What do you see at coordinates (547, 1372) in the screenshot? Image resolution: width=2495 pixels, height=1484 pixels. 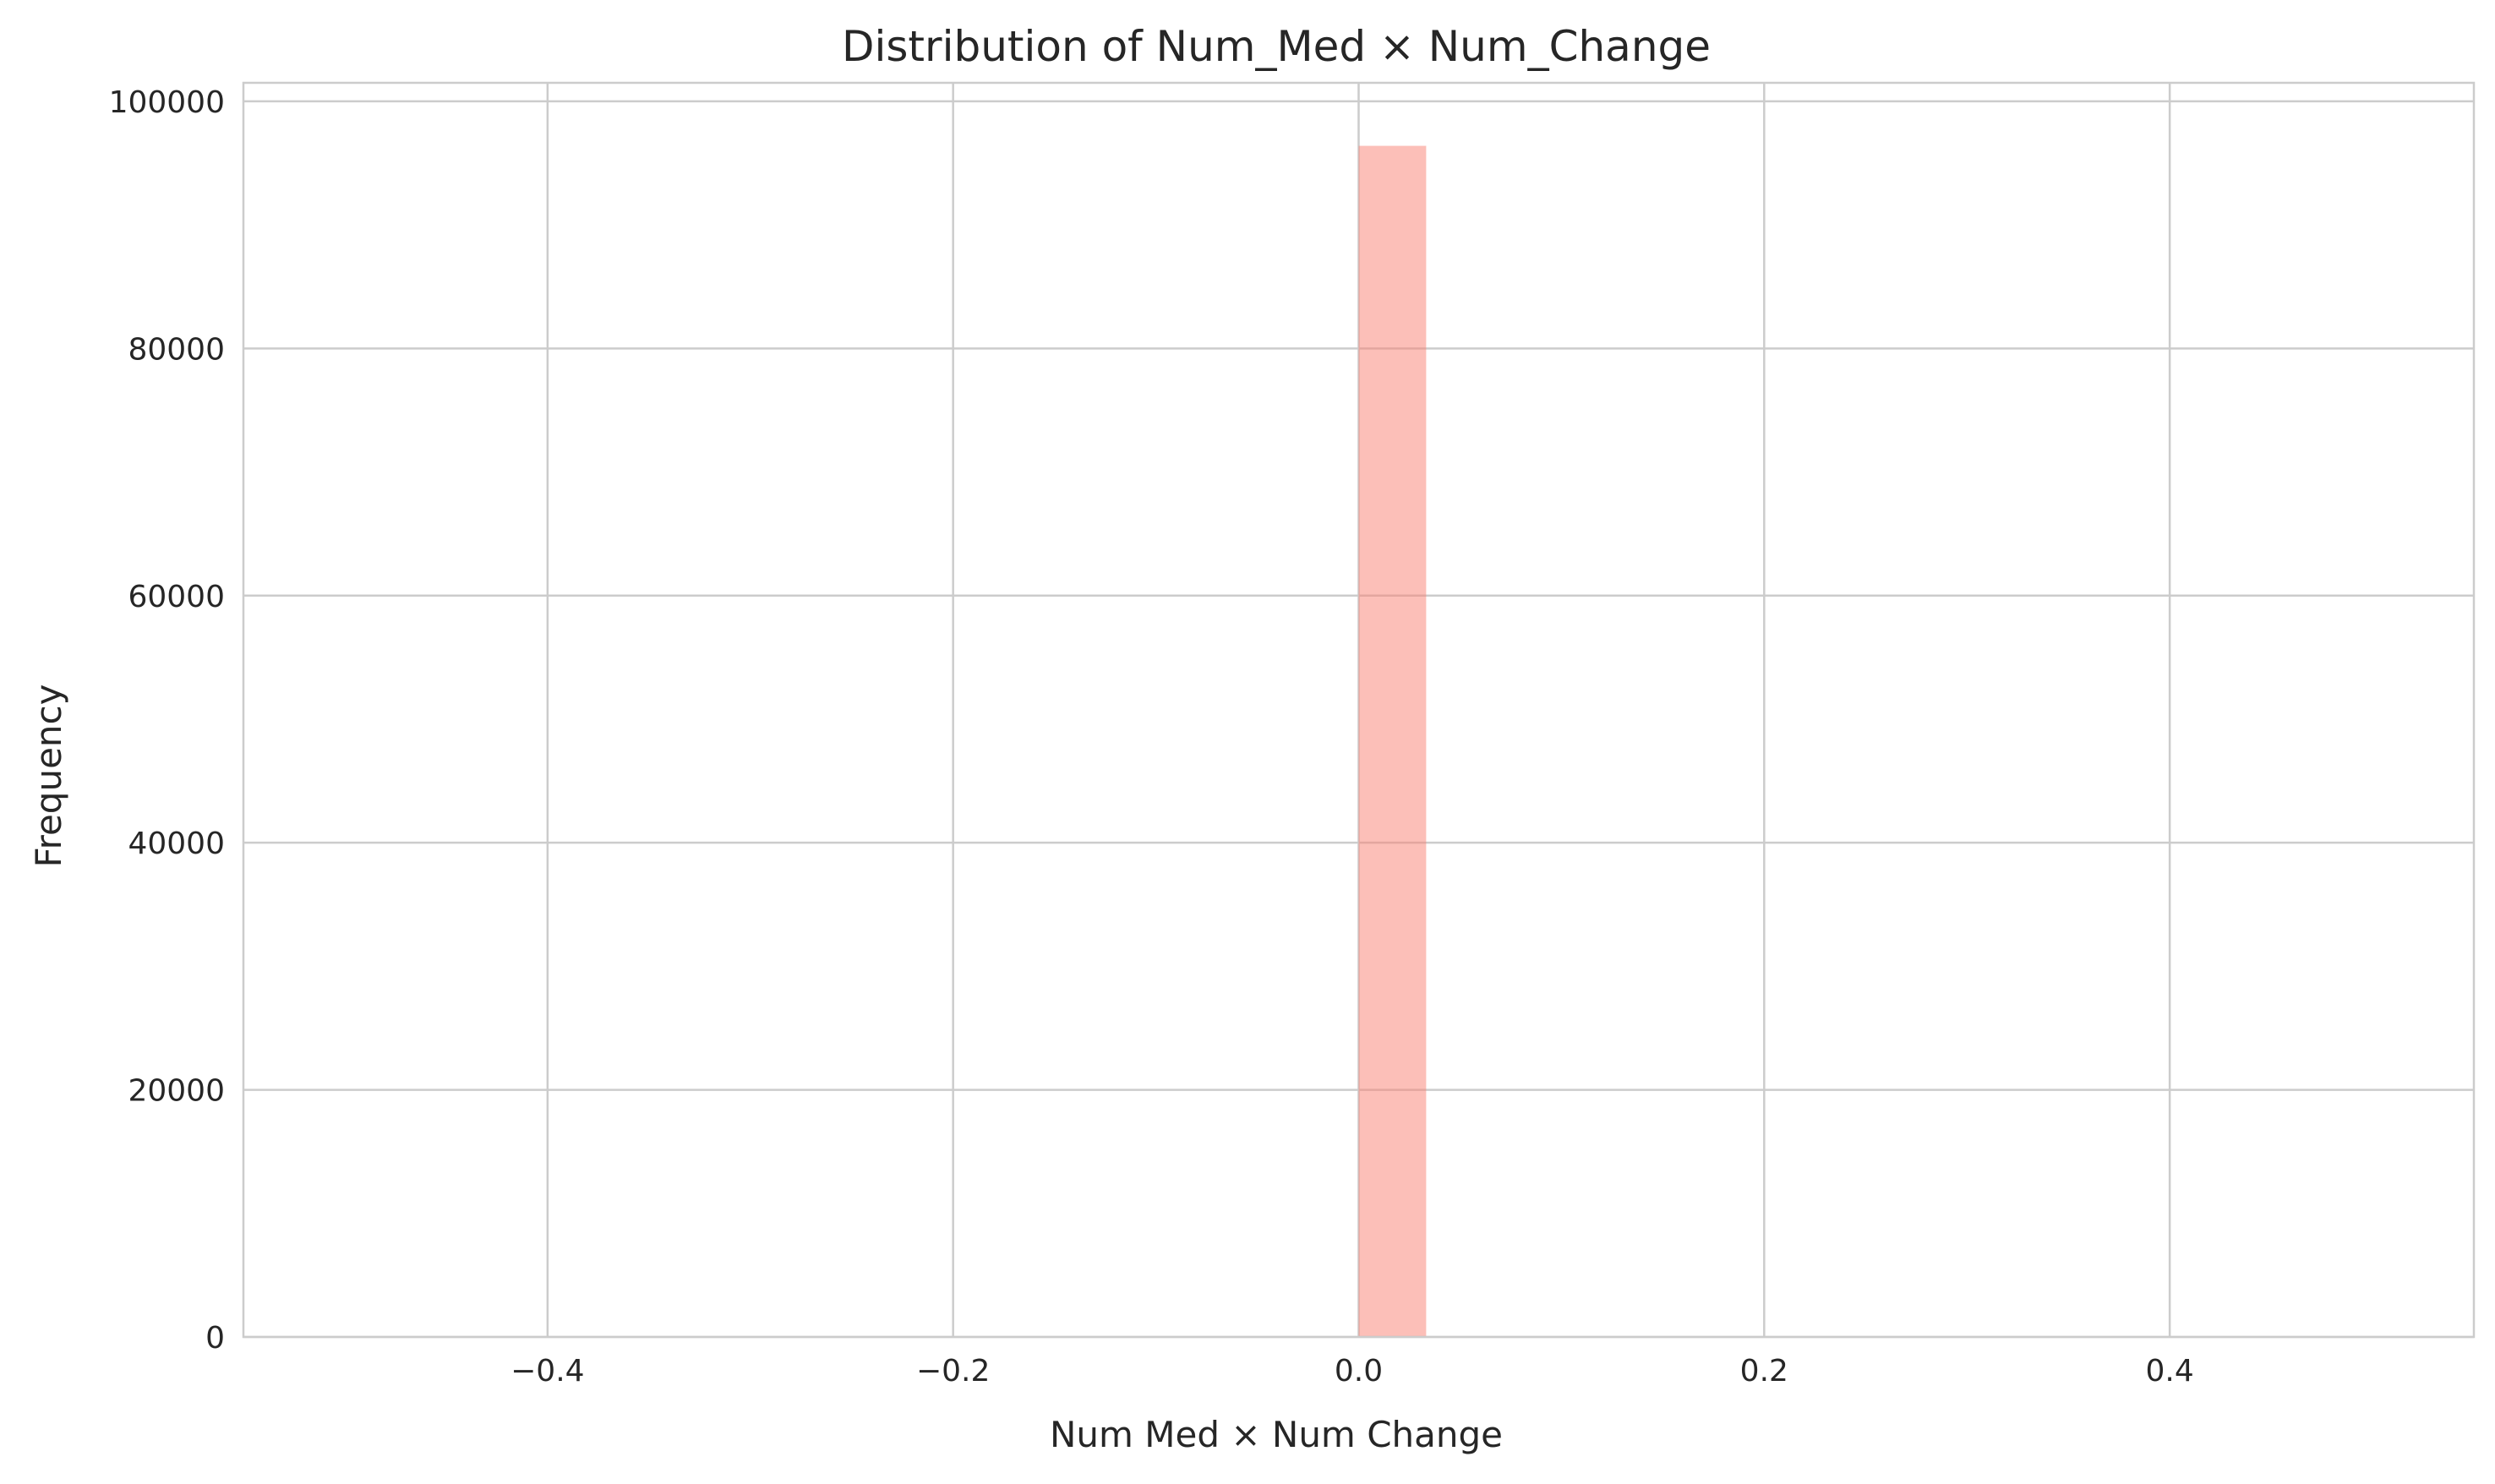 I see `x-tick-label: −0.4` at bounding box center [547, 1372].